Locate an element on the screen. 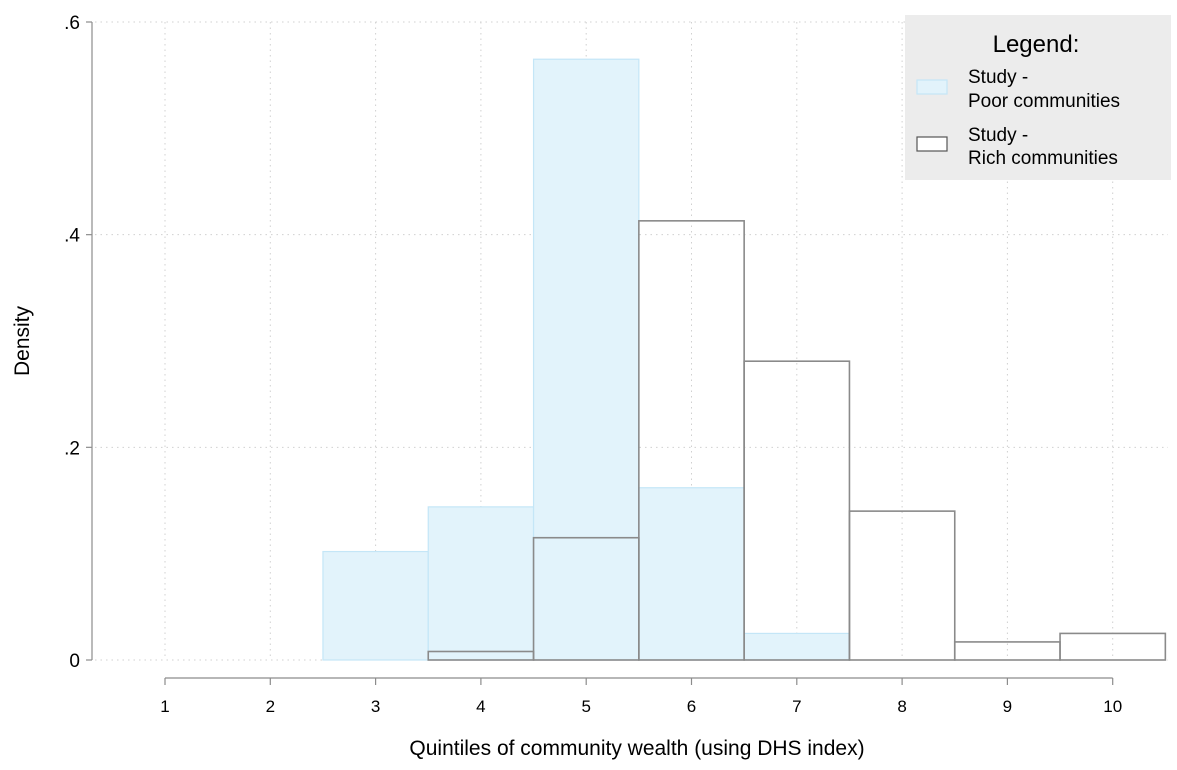 The image size is (1177, 770). y-tick-label: .4 is located at coordinates (72, 236).